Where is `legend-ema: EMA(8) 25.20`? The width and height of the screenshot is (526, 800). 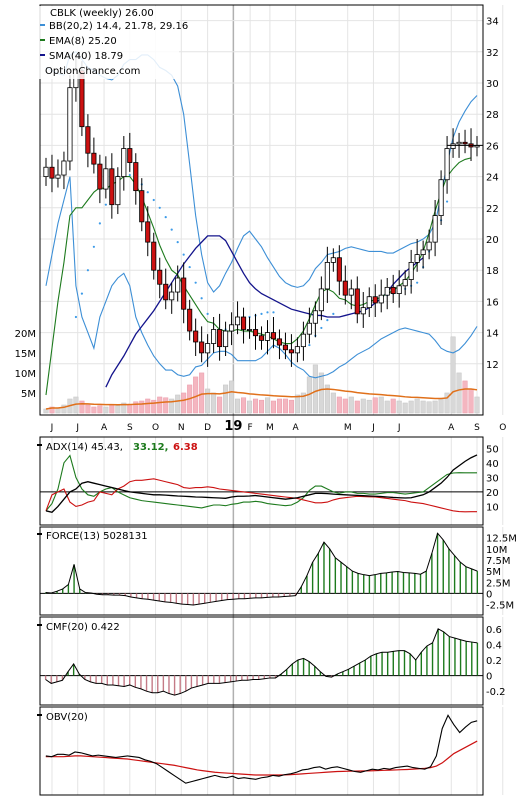
legend-ema: EMA(8) 25.20 is located at coordinates (83, 41).